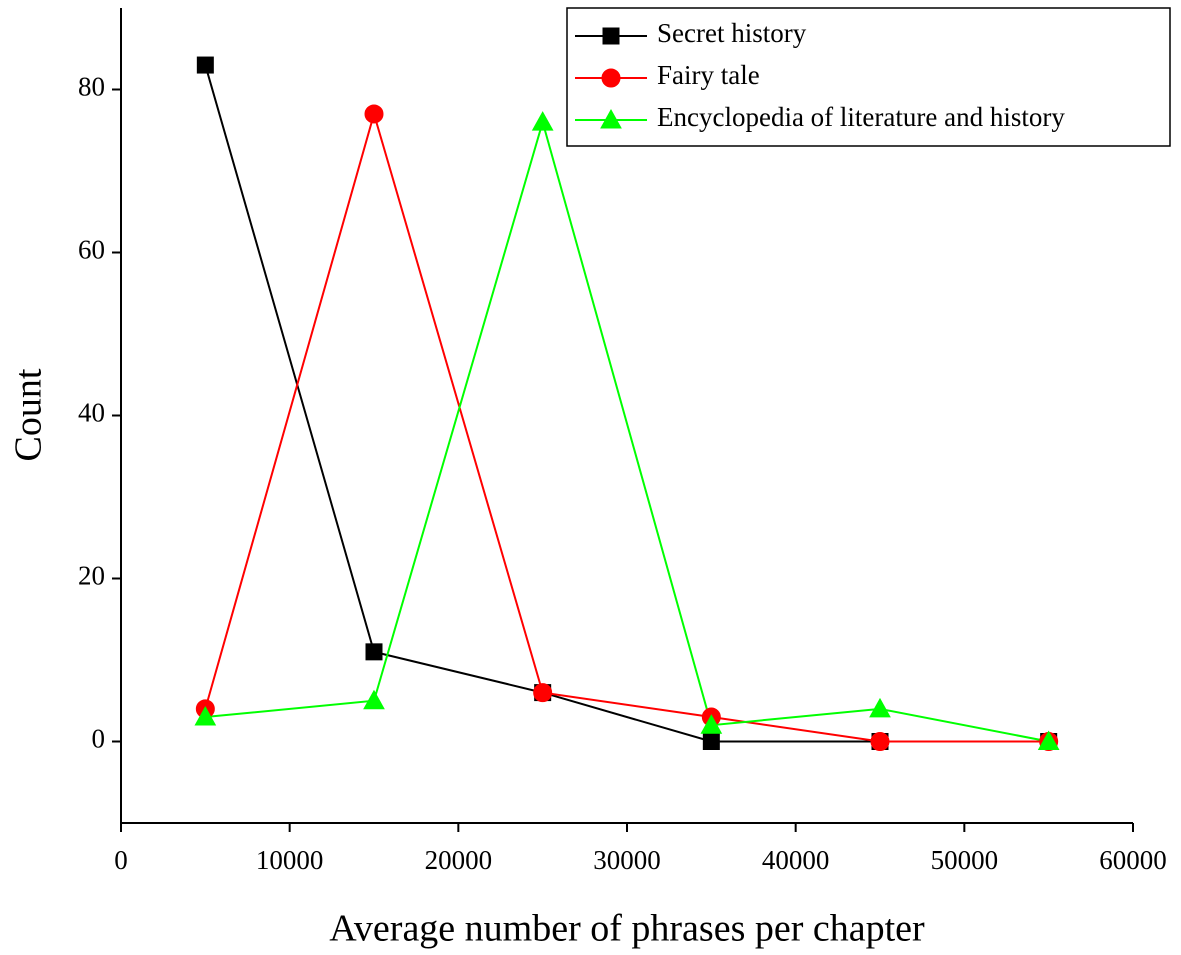 This screenshot has height=955, width=1181. What do you see at coordinates (627, 860) in the screenshot?
I see `x-tick-label: 30000` at bounding box center [627, 860].